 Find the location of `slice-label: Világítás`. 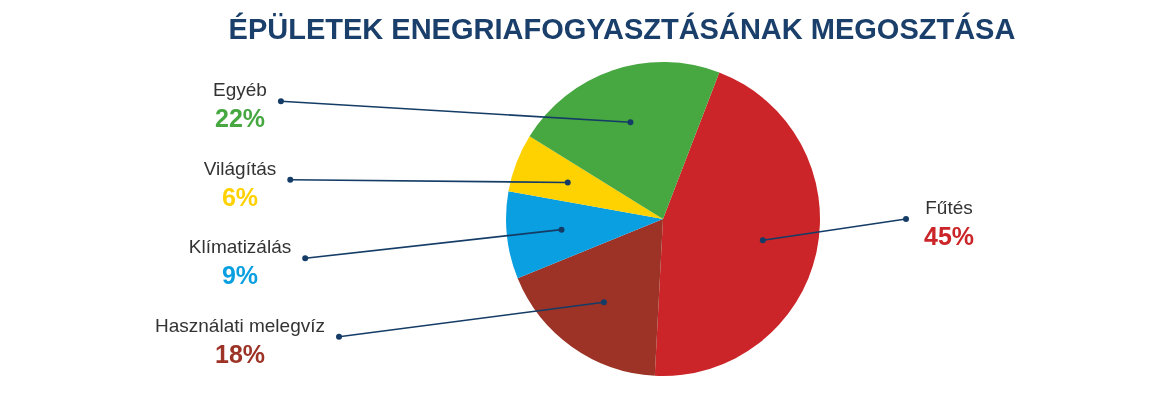

slice-label: Világítás is located at coordinates (240, 168).